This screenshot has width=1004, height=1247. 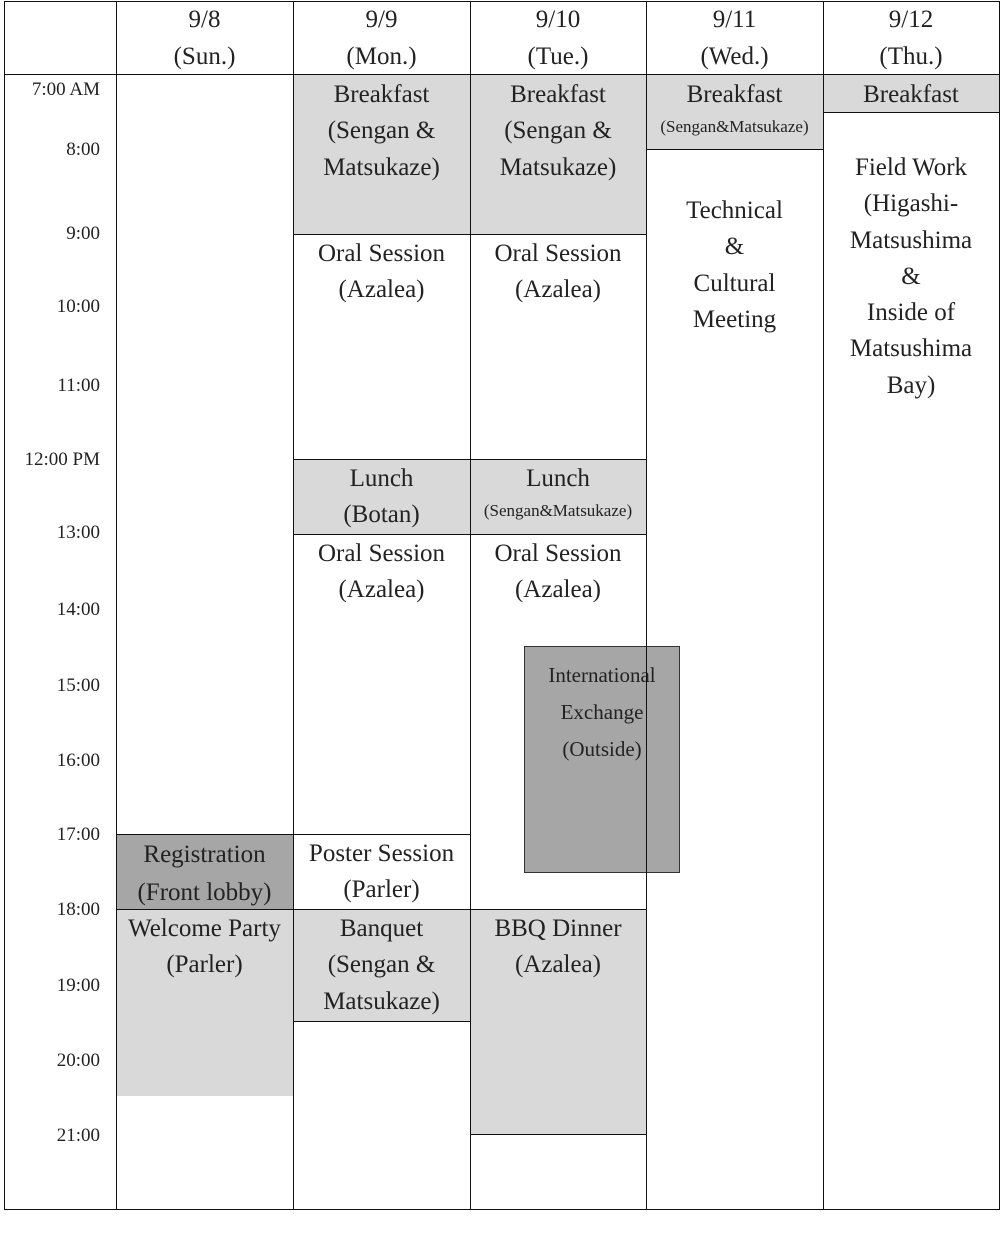 I want to click on time-label: 9:00, so click(x=83, y=233).